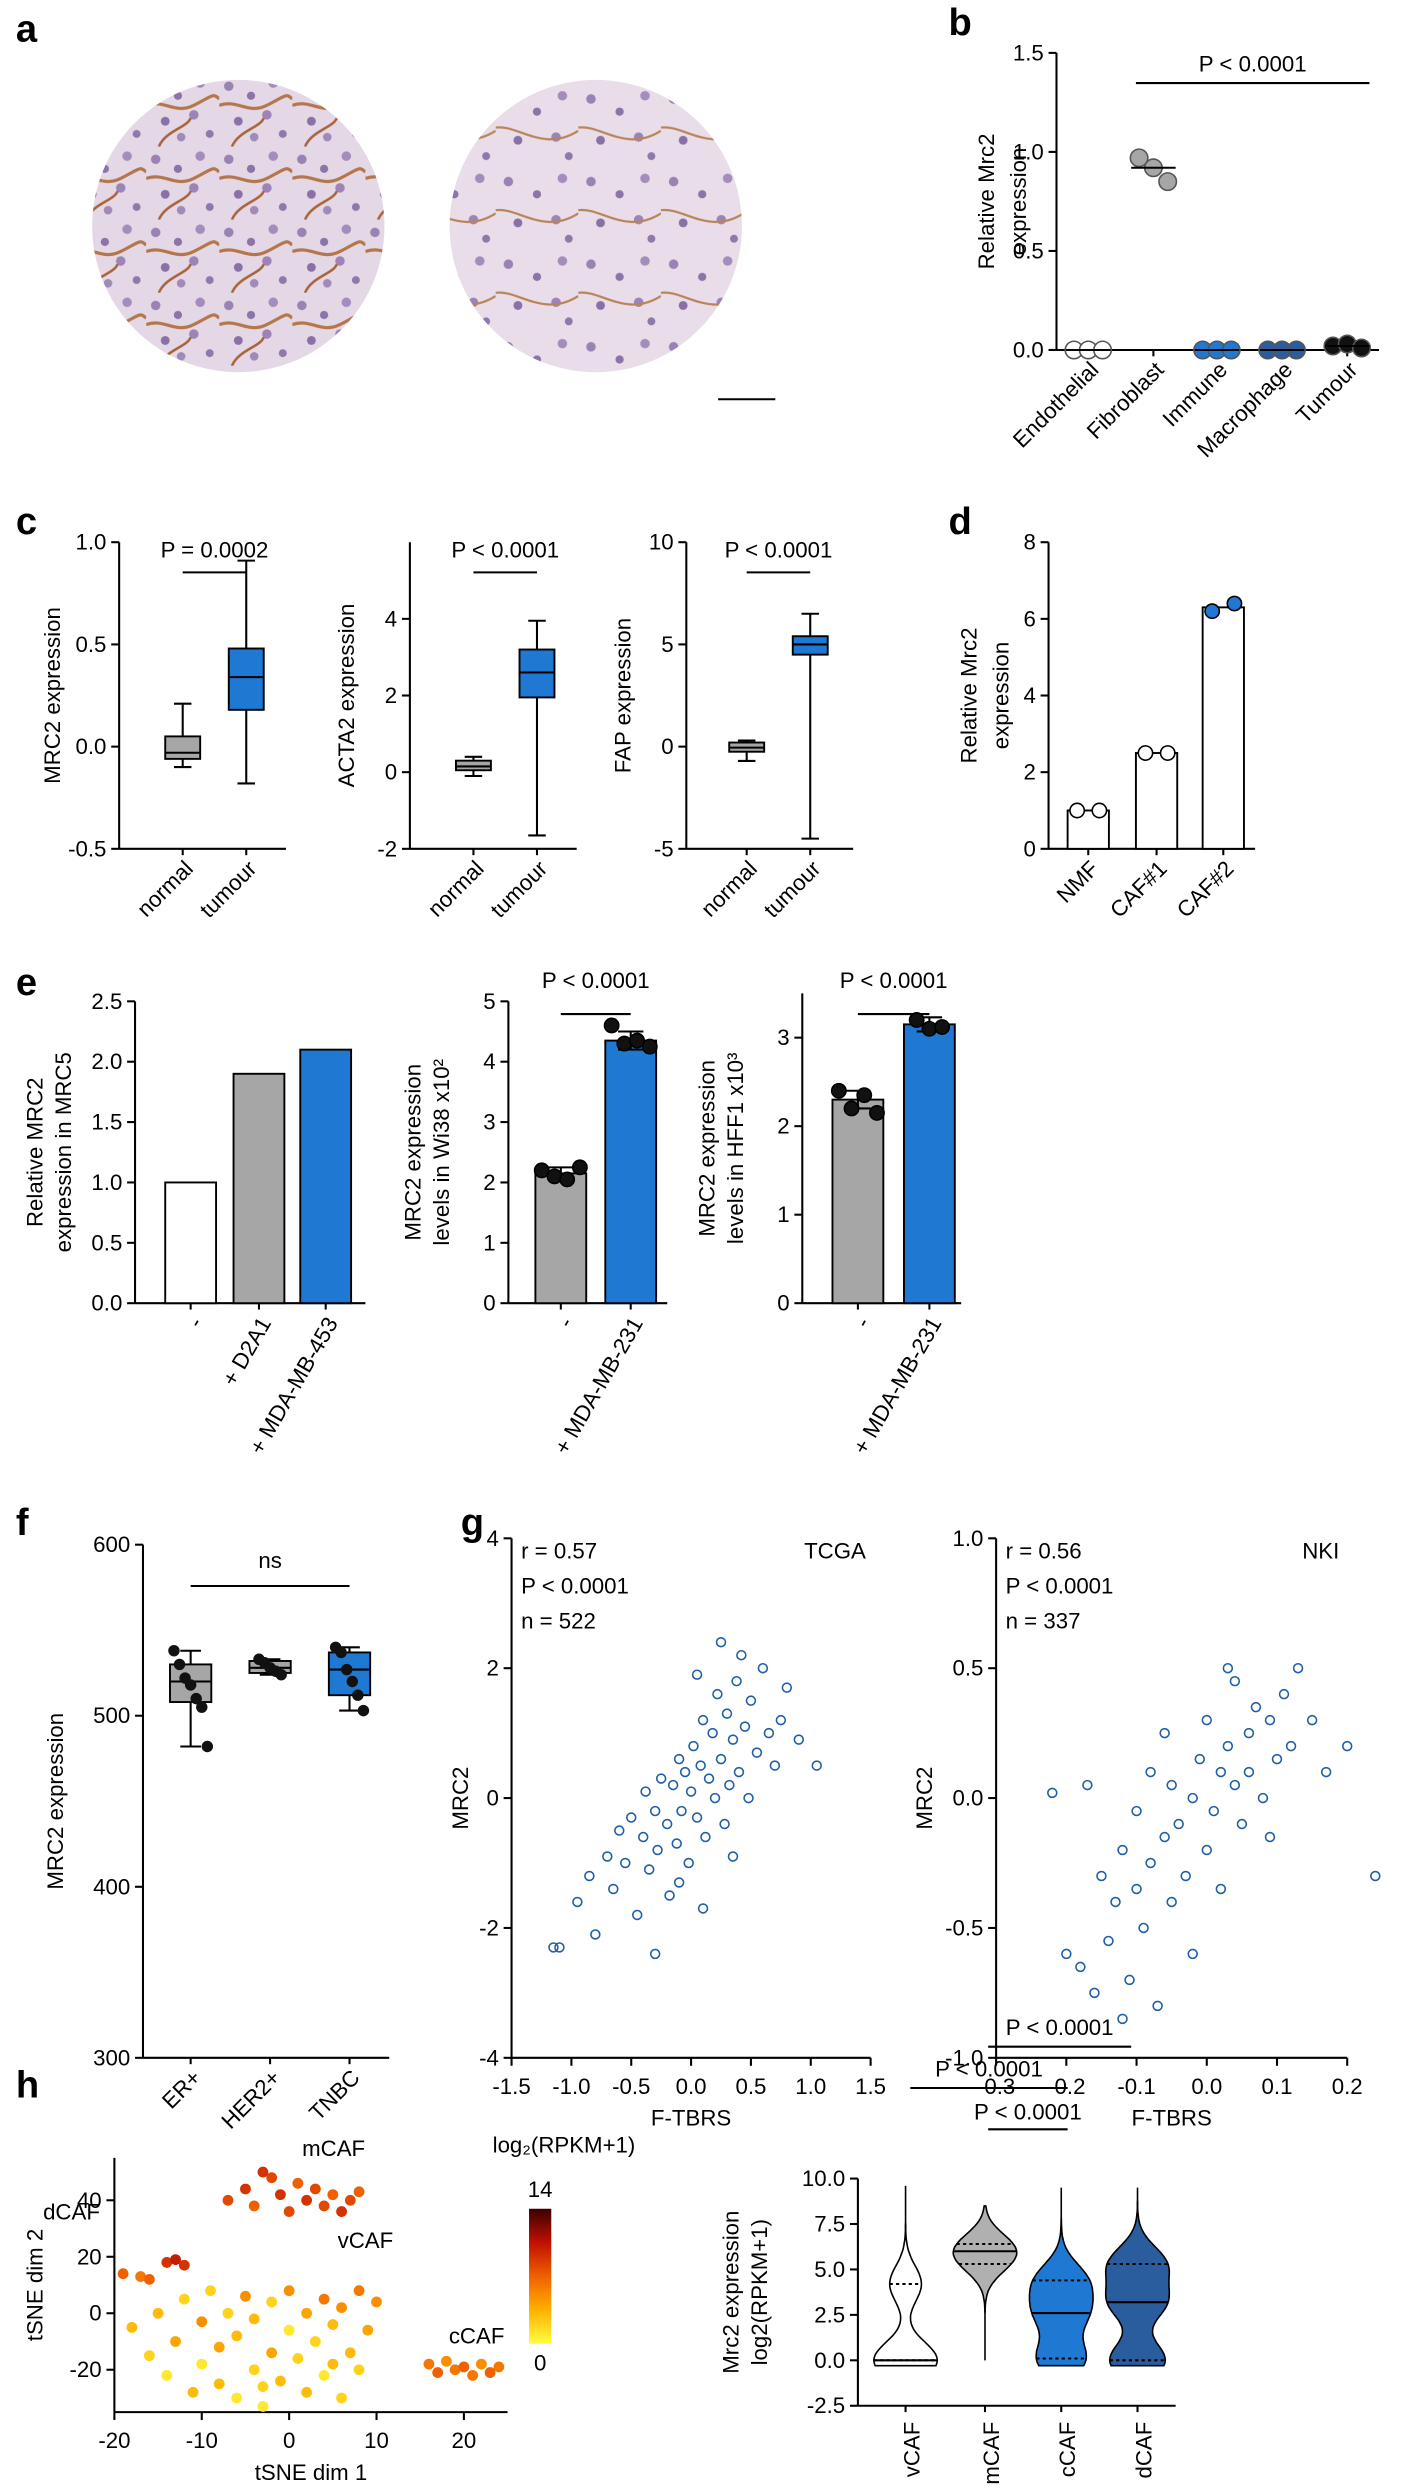 This screenshot has height=2492, width=1406. I want to click on y-tick-label: -20, so click(86, 2369).